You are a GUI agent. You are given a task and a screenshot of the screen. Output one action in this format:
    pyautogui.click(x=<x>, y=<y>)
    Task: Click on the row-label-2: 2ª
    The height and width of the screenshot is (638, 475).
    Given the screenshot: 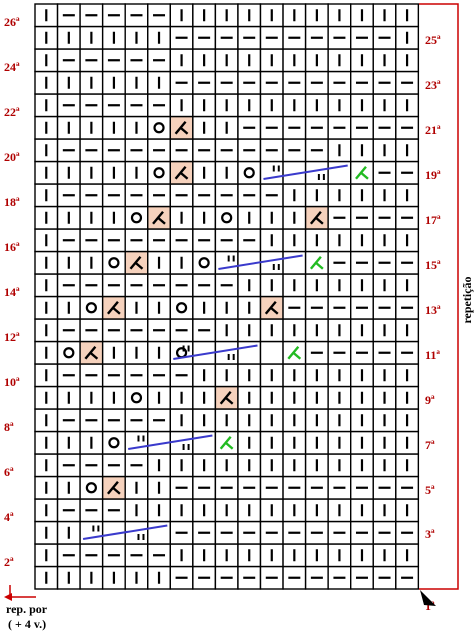 What is the action you would take?
    pyautogui.click(x=9, y=562)
    